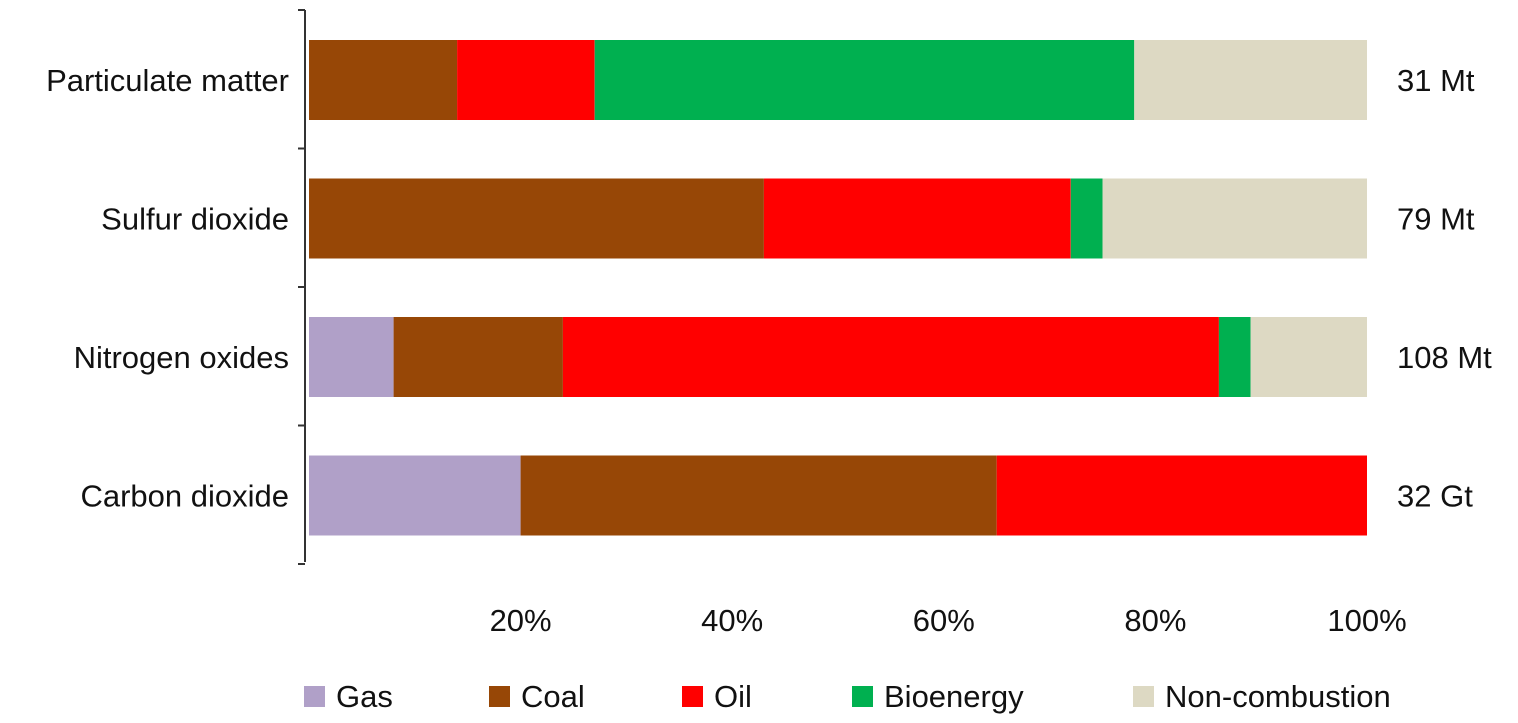 This screenshot has width=1518, height=723. Describe the element at coordinates (954, 696) in the screenshot. I see `legend-label-bioenergy: Bioenergy` at that location.